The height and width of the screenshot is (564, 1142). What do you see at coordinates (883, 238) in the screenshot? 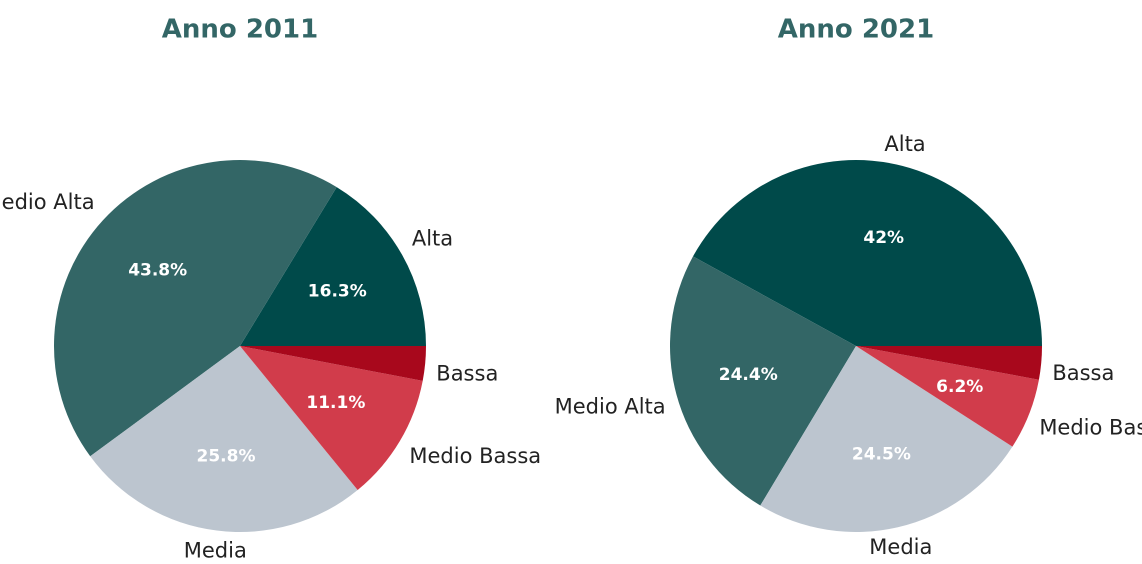
I see `value-label: 42%` at bounding box center [883, 238].